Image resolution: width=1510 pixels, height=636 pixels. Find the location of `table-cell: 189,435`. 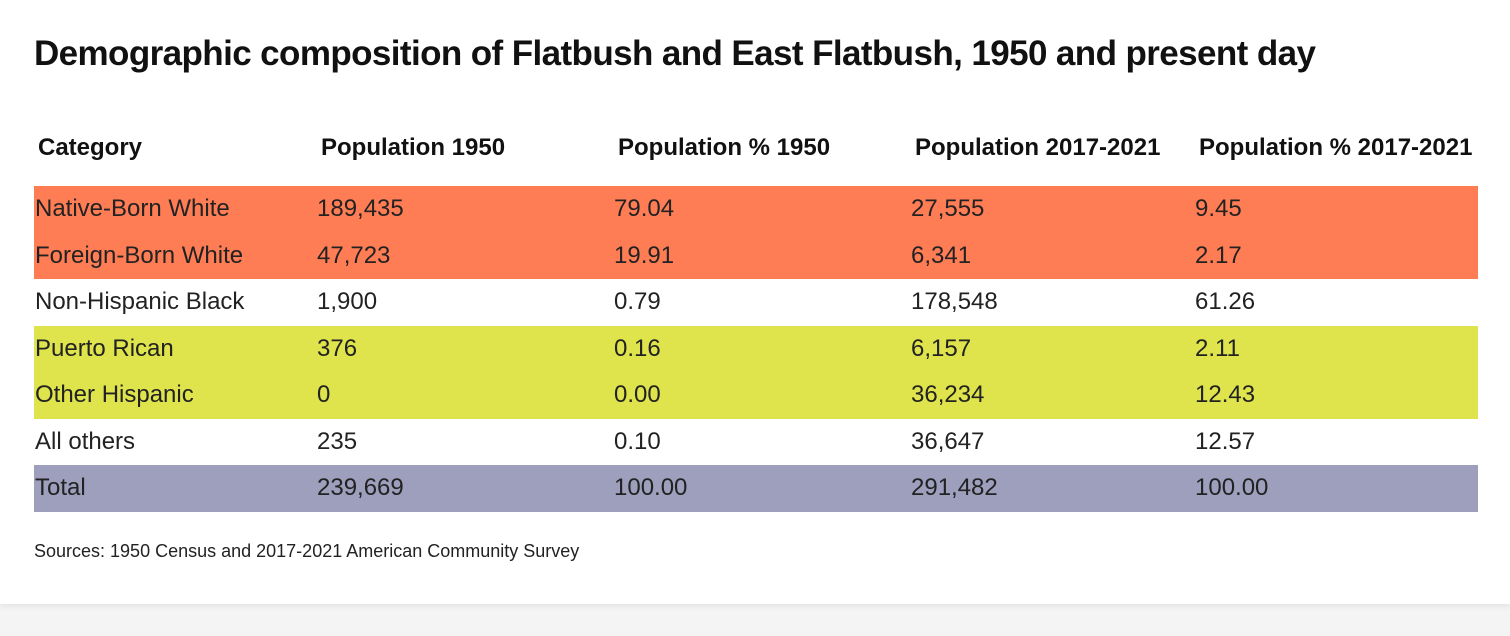

table-cell: 189,435 is located at coordinates (360, 209).